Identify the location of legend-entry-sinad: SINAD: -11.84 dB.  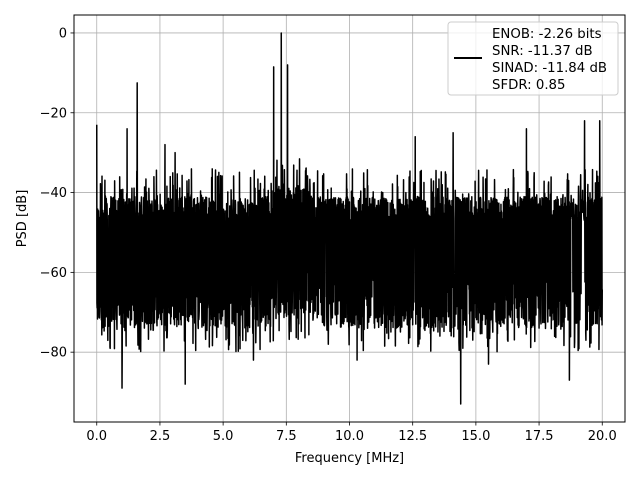
(549, 68).